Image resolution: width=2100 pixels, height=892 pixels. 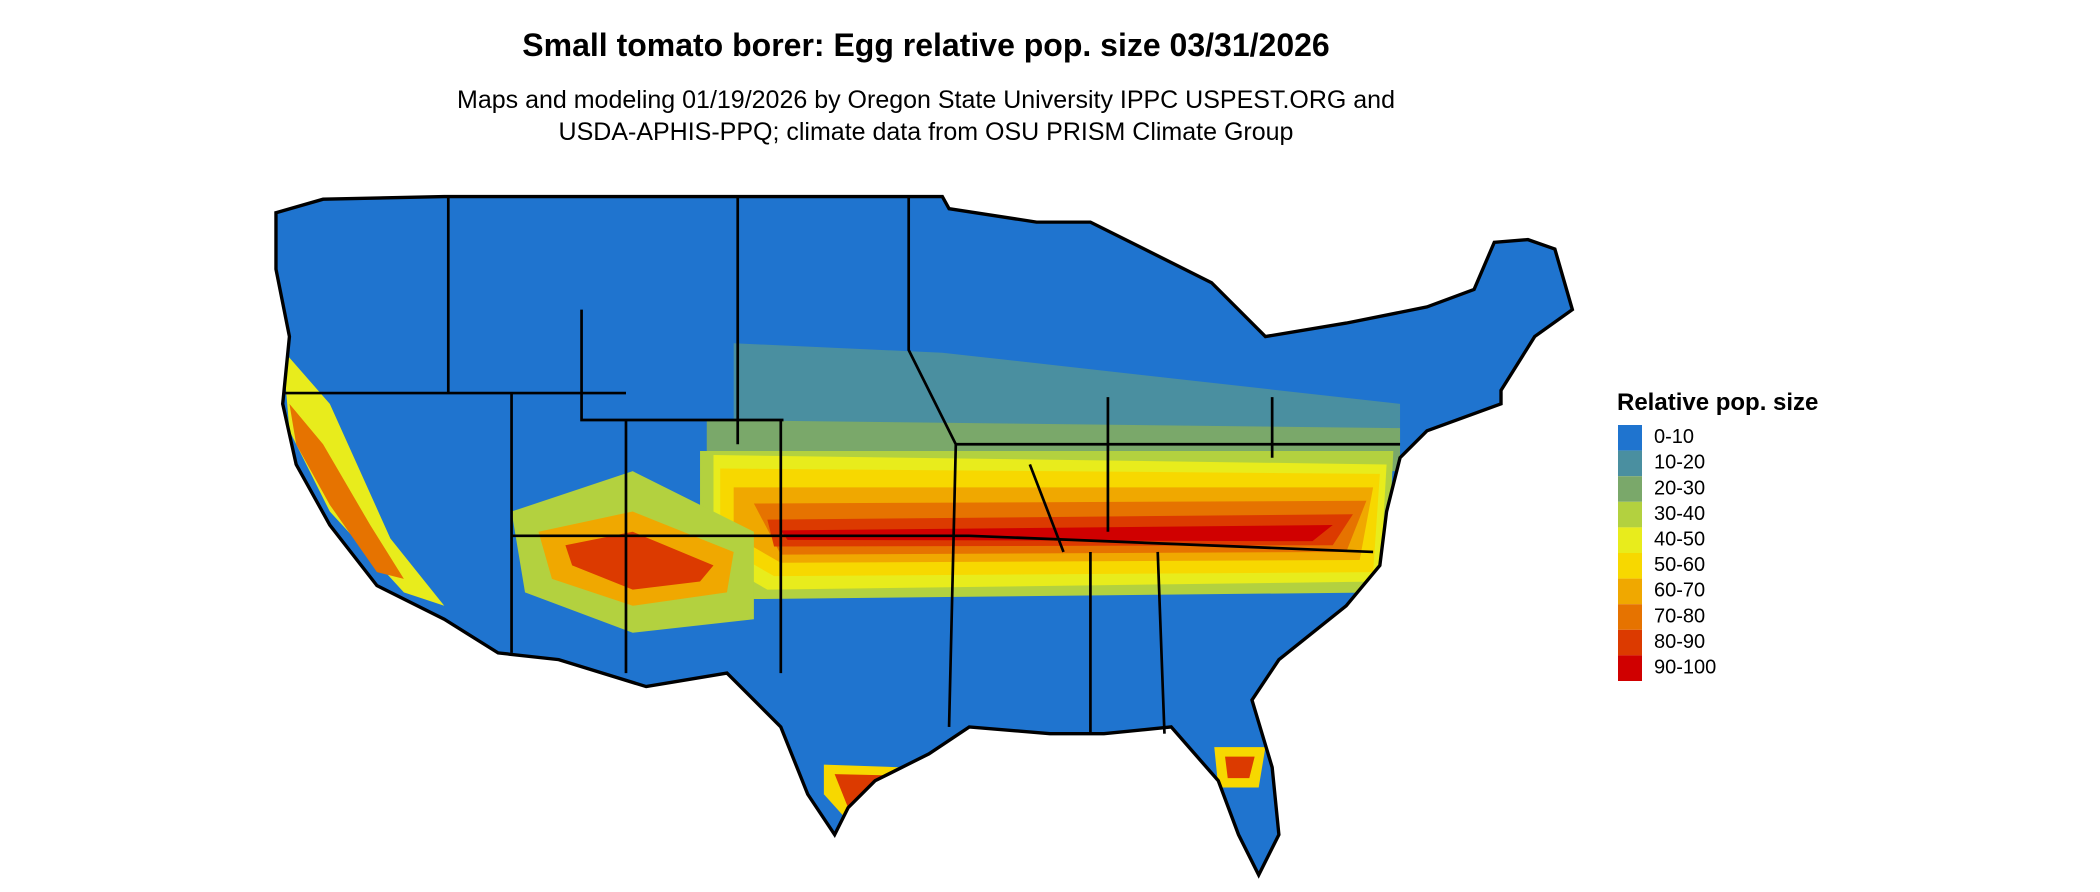 I want to click on legend-label: 80-90, so click(x=1679, y=642).